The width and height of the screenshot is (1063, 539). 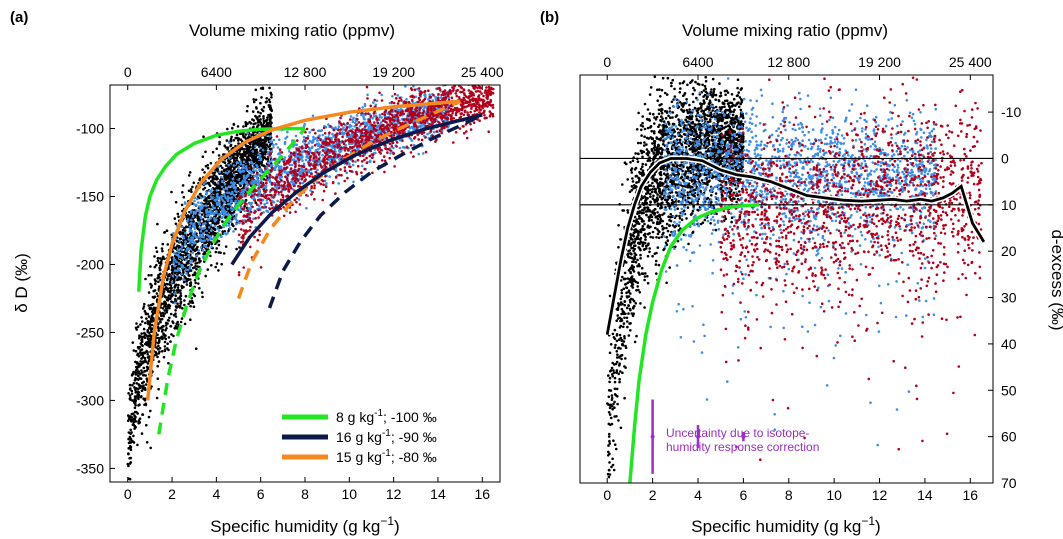 I want to click on top-tick-label: 0, so click(x=128, y=72).